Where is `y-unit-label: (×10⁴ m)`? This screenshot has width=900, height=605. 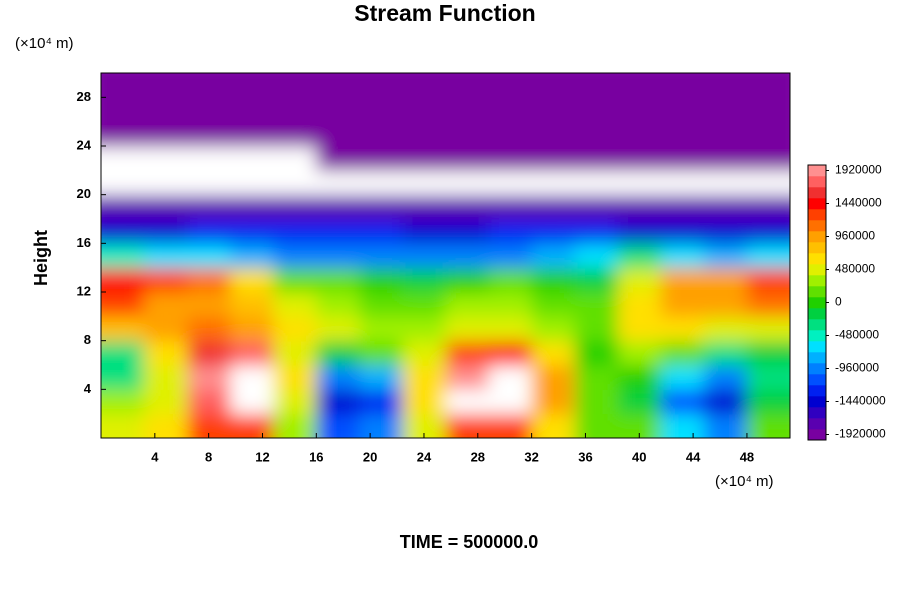
y-unit-label: (×10⁴ m) is located at coordinates (44, 43).